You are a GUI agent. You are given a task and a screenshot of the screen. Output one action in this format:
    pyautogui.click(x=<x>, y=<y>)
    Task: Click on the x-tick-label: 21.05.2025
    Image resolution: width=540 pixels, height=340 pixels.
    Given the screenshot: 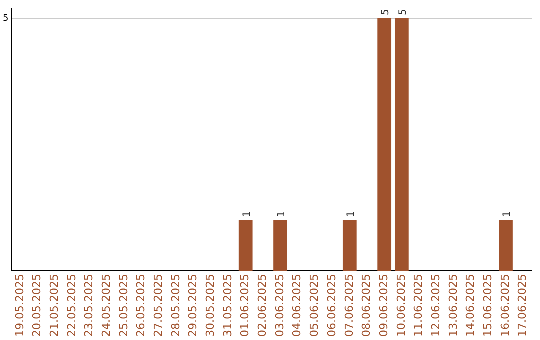 What is the action you would take?
    pyautogui.click(x=54, y=306)
    